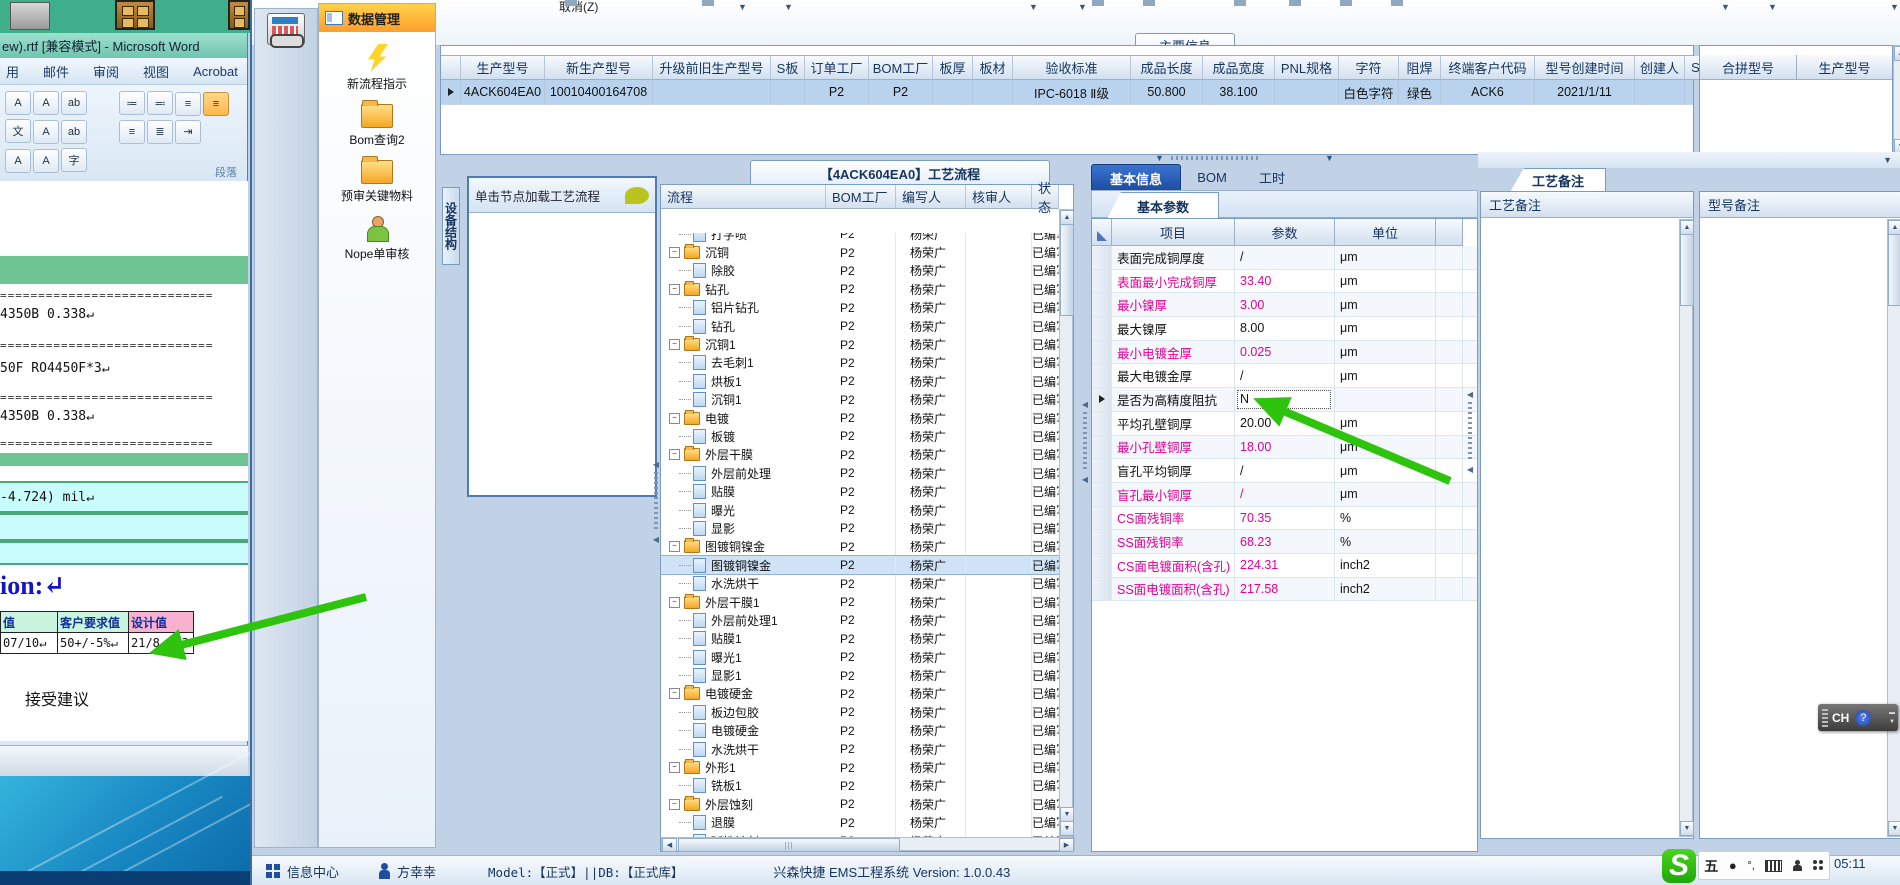 The image size is (1900, 885). I want to click on ime-person-icon, so click(1798, 865).